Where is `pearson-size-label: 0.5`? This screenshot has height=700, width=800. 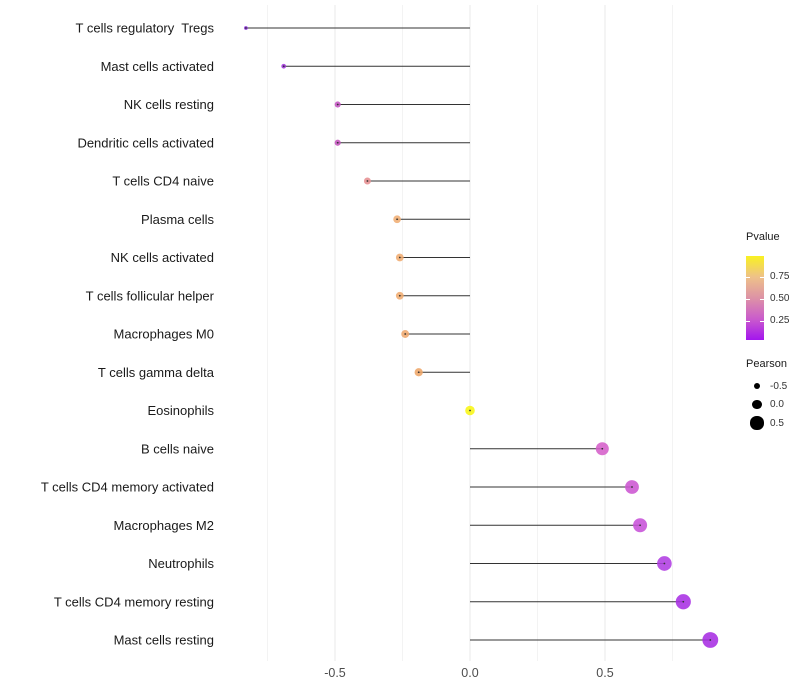 pearson-size-label: 0.5 is located at coordinates (777, 423).